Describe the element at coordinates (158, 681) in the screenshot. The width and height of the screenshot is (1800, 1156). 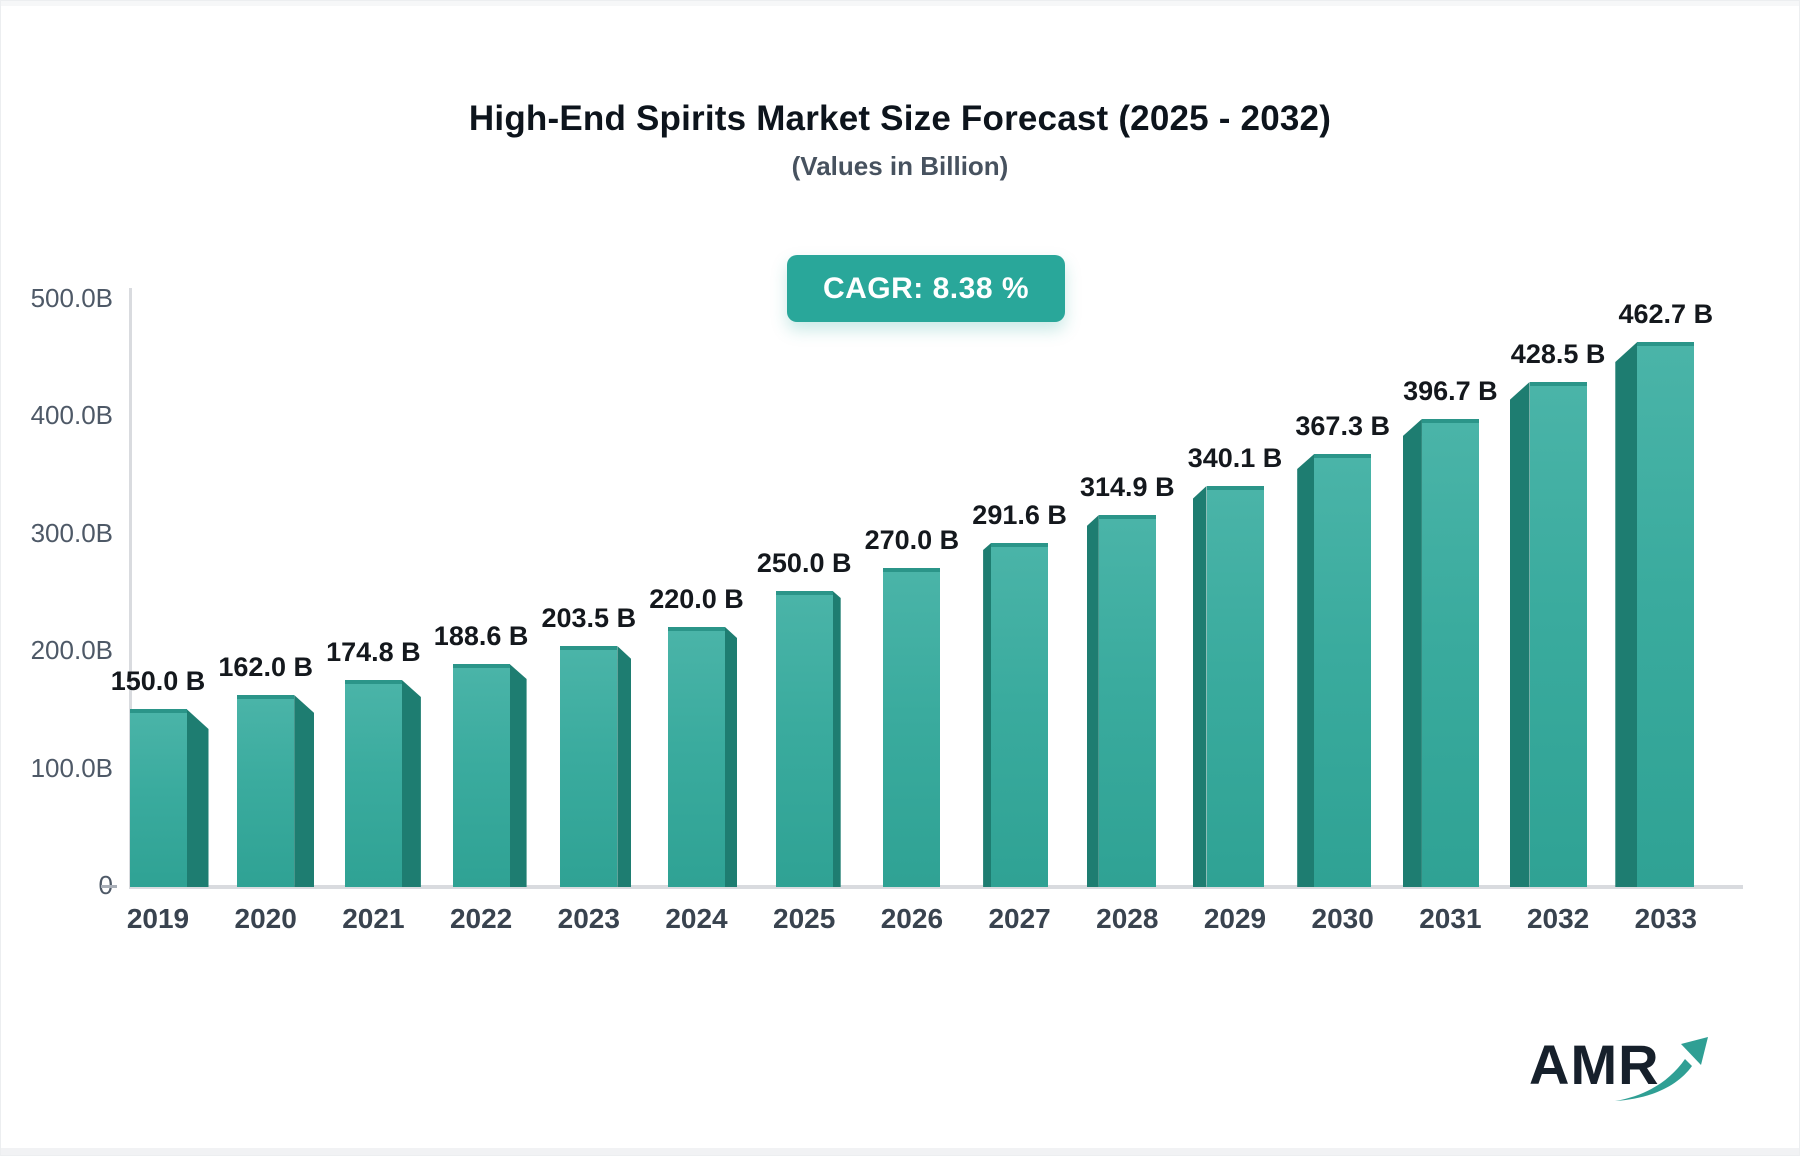
I see `bar-value-label: 150.0 B` at that location.